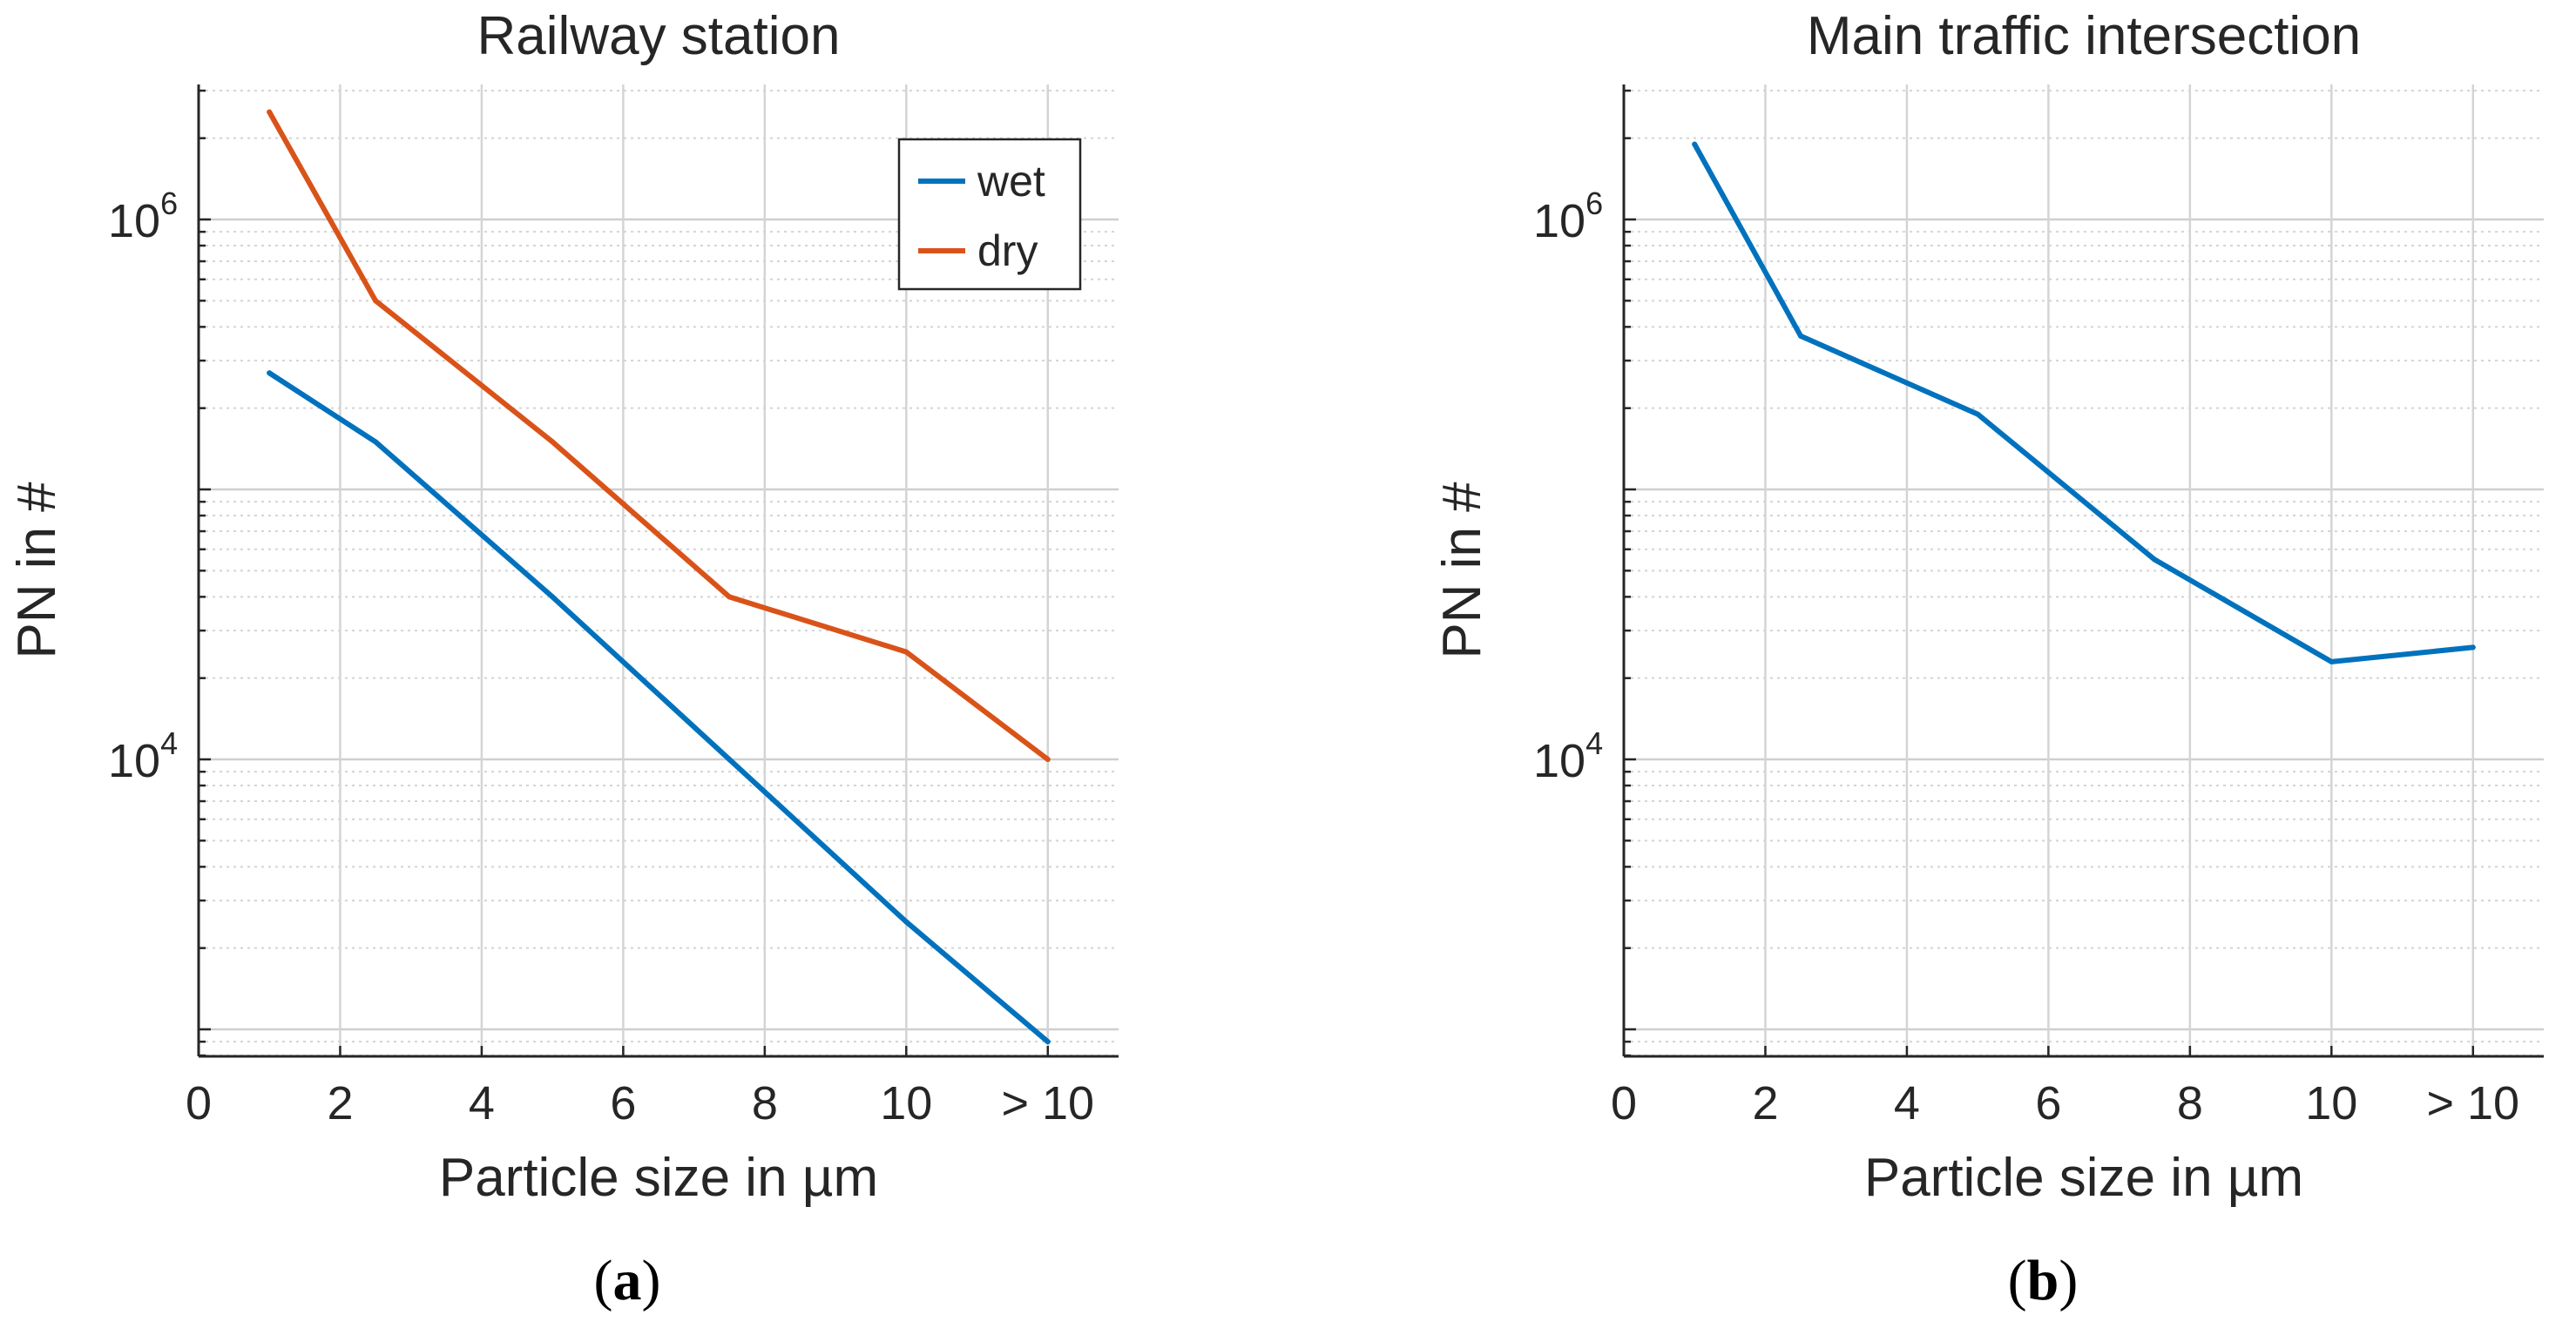 This screenshot has width=2576, height=1335. What do you see at coordinates (2084, 402) in the screenshot?
I see `series-line-wet` at bounding box center [2084, 402].